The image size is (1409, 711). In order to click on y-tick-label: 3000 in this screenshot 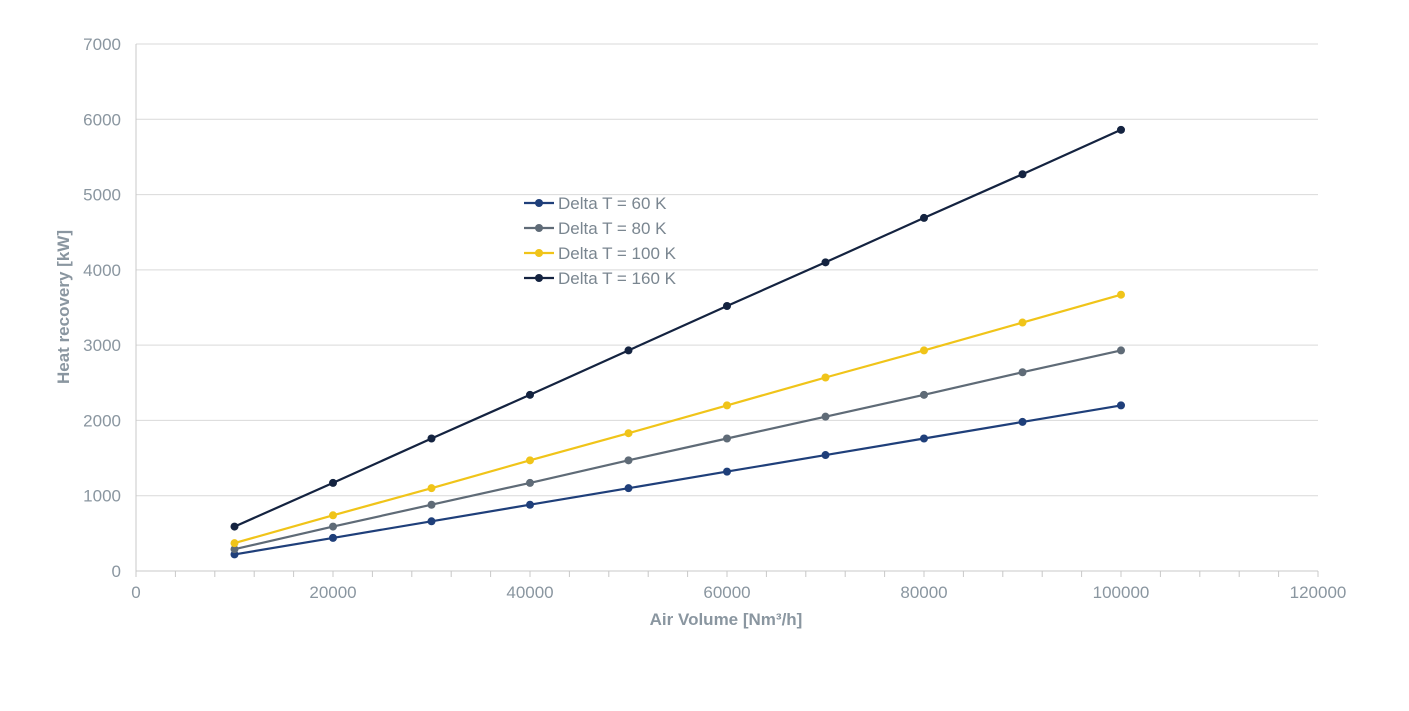, I will do `click(102, 345)`.